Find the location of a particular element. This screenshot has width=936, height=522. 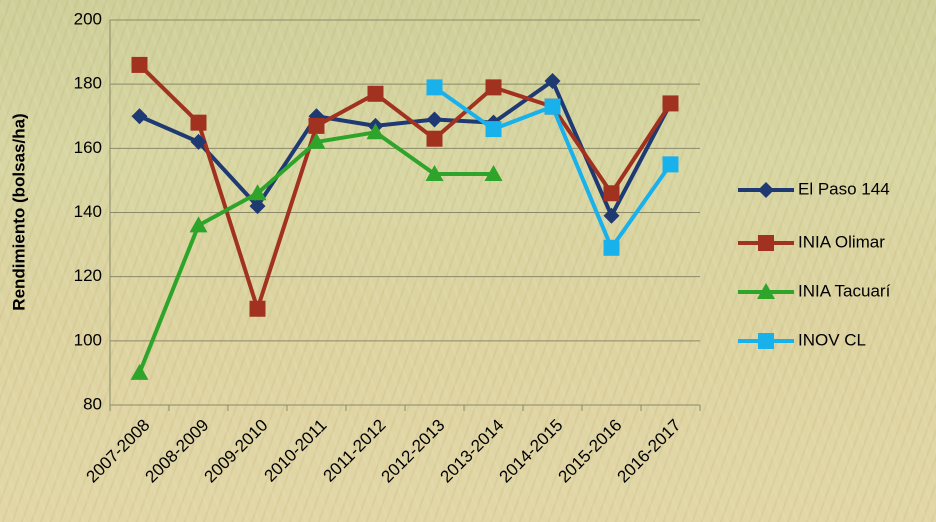

y-axis-title: Rendimiento (bolsas/ha) is located at coordinates (18, 211).